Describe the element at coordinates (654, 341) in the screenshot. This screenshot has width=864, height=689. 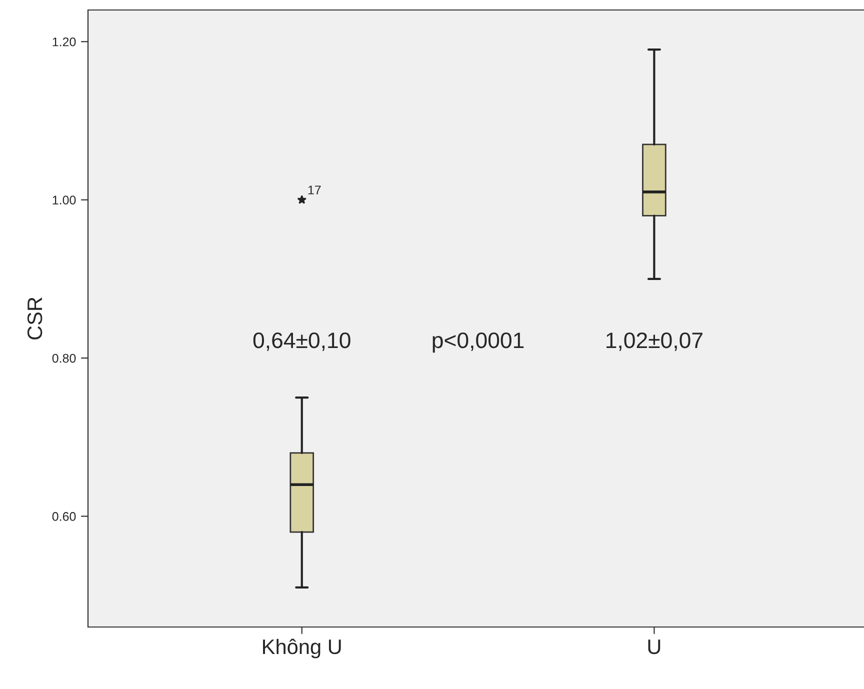
I see `annotation: 1,02±0,07` at that location.